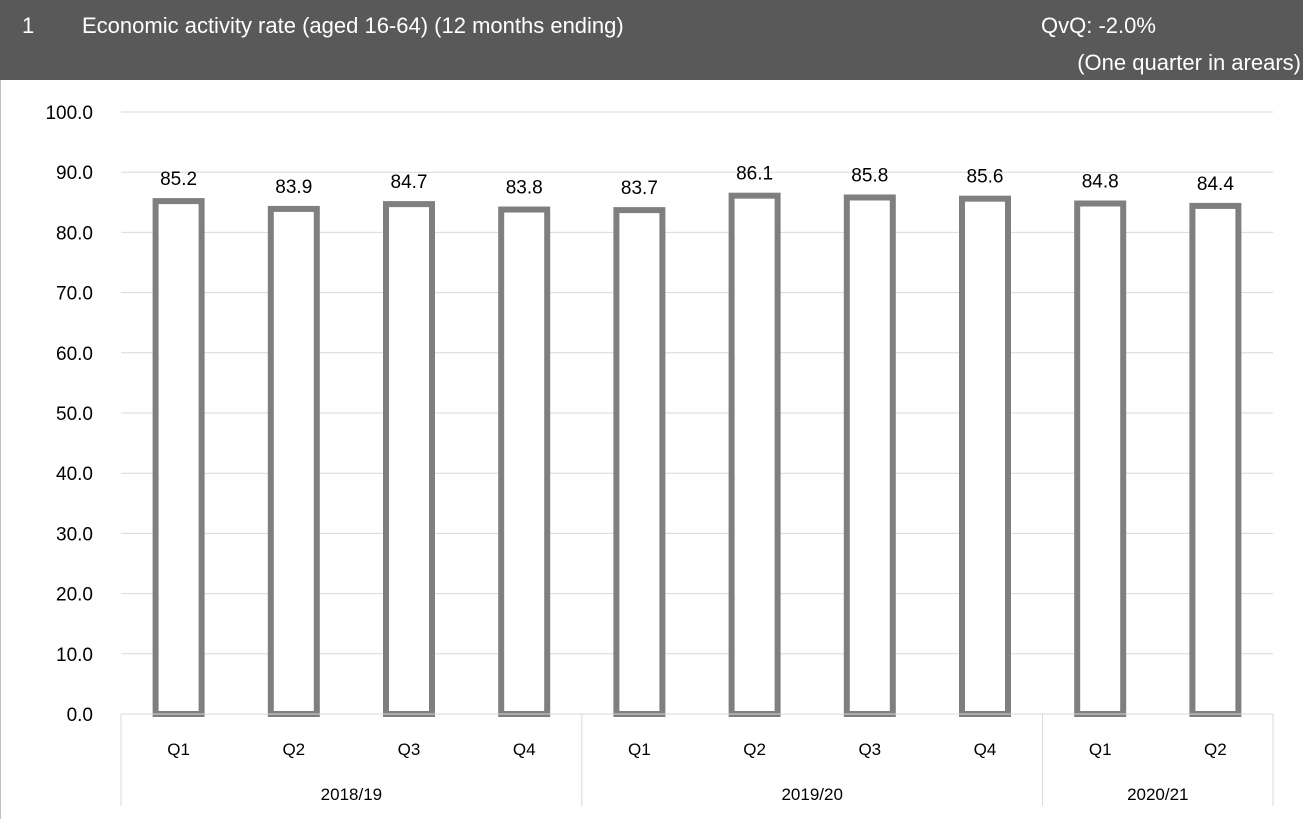 The image size is (1303, 819). What do you see at coordinates (1098, 25) in the screenshot?
I see `quarter-change: QvQ: -2.0%` at bounding box center [1098, 25].